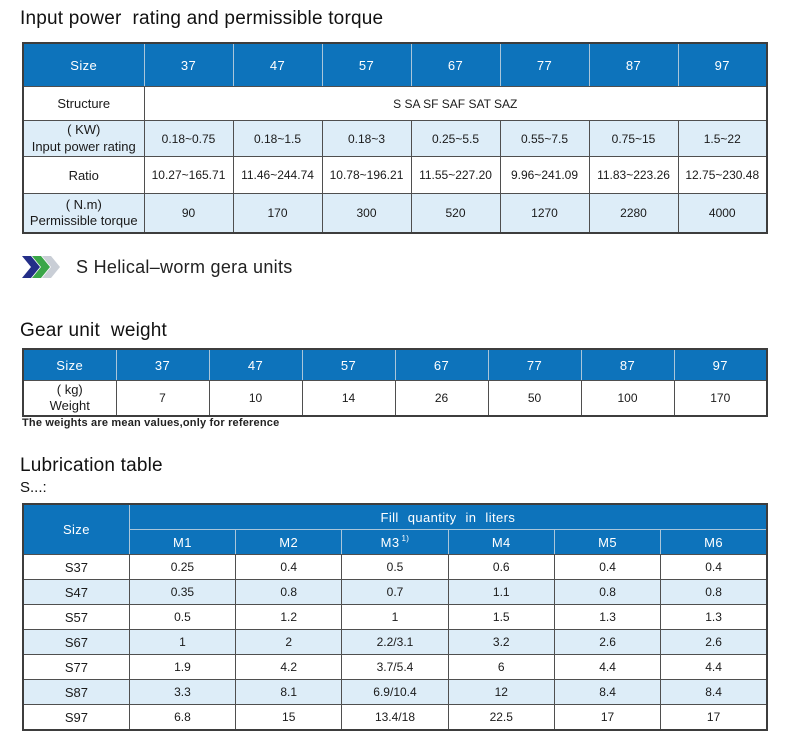 This screenshot has width=790, height=732. What do you see at coordinates (501, 692) in the screenshot?
I see `fill-cell: 12` at bounding box center [501, 692].